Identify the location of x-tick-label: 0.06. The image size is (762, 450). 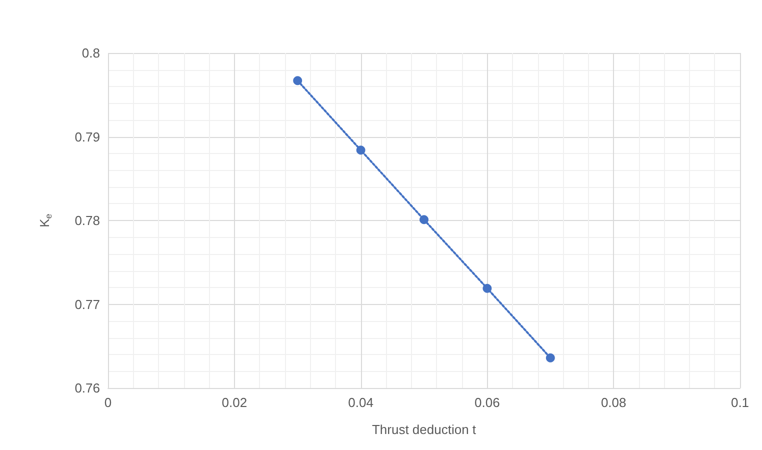
(487, 402).